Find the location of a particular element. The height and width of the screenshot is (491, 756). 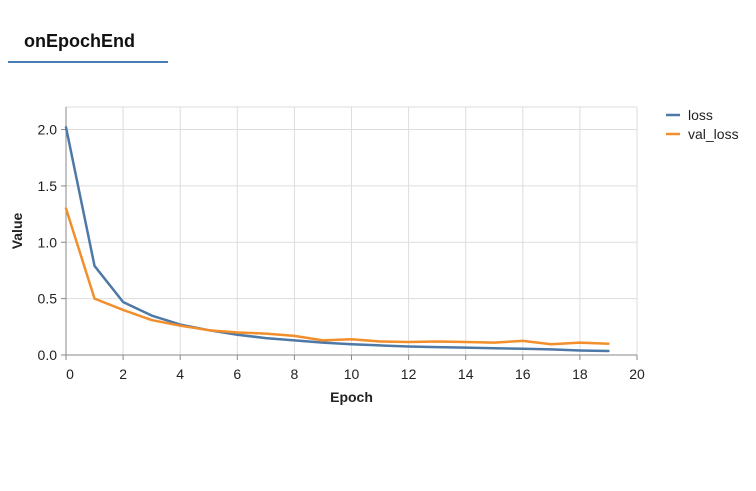

y-tick-label: 0.0 is located at coordinates (48, 355).